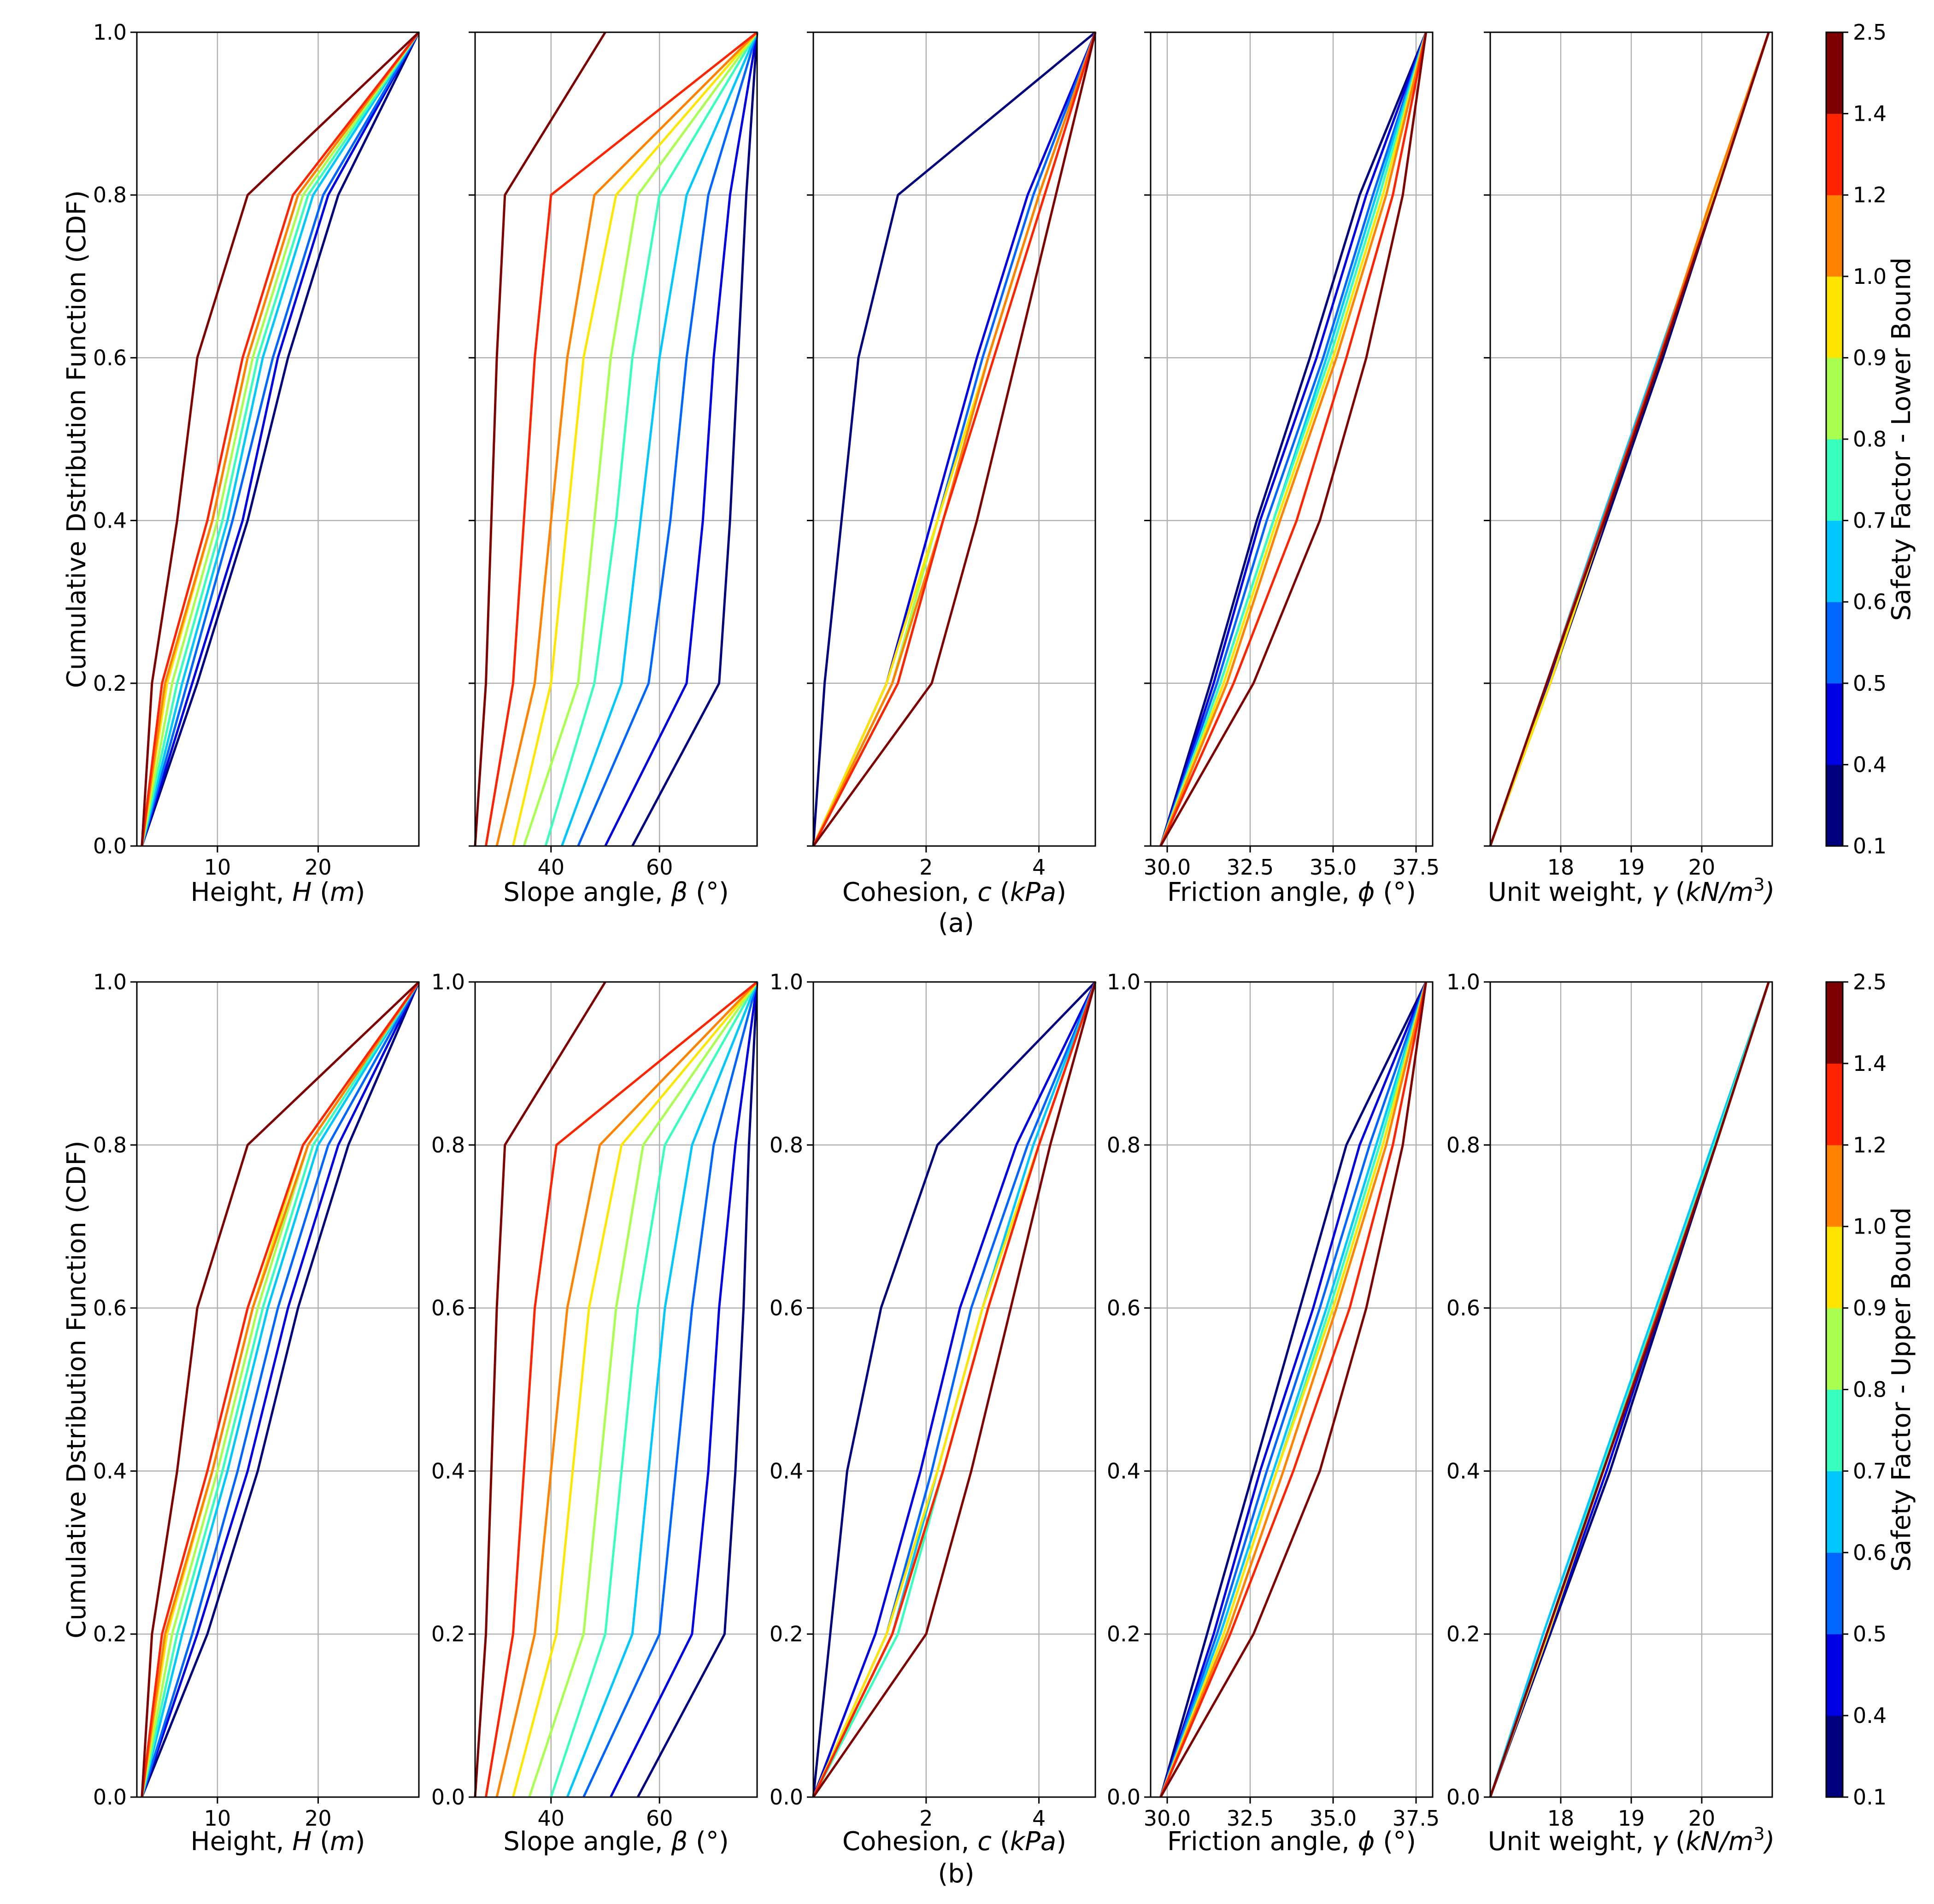  Describe the element at coordinates (77, 439) in the screenshot. I see `y-axis-label: Cumulative Dstribution Function (CDF)` at that location.